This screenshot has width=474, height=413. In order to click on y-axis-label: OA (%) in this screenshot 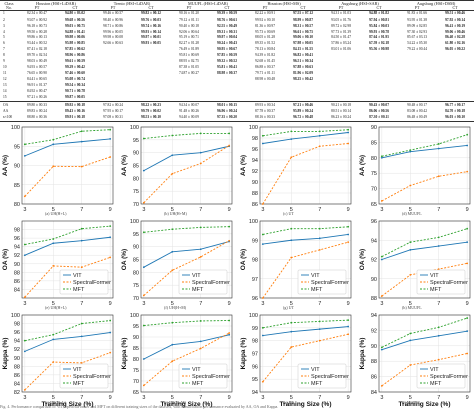, I will do `click(243, 259)`.